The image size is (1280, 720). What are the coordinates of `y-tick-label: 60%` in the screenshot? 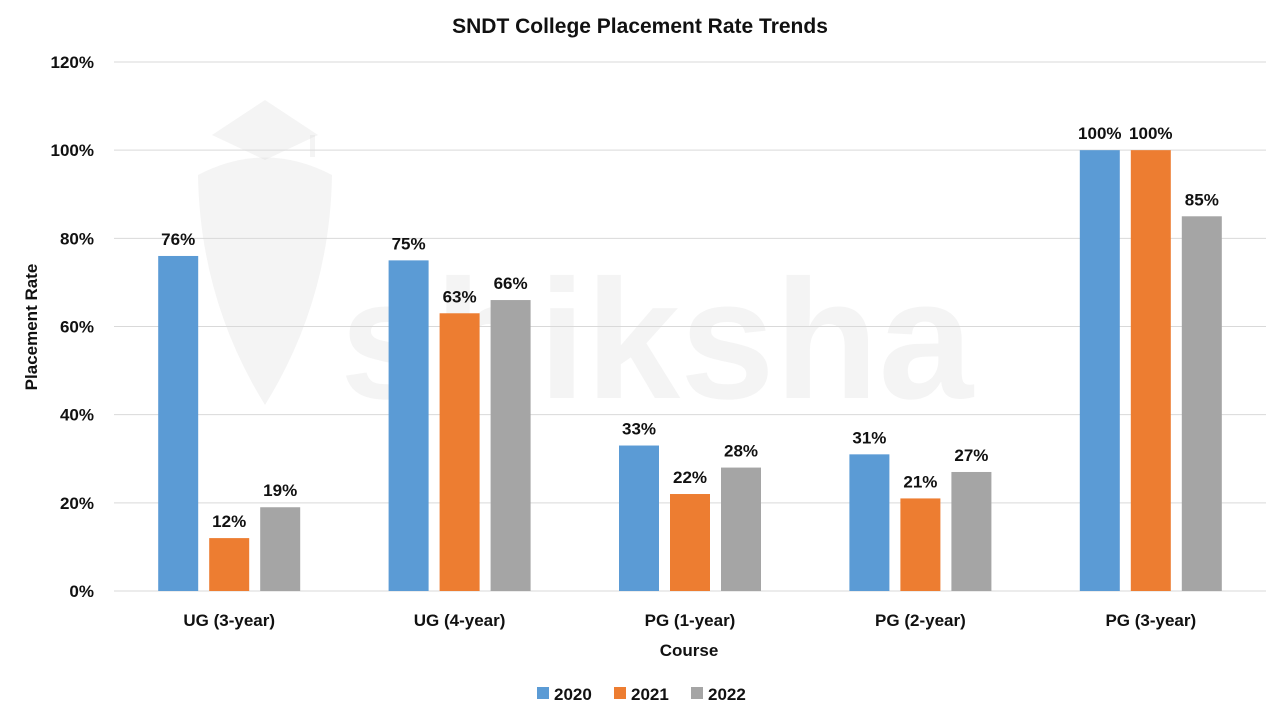 It's located at (77, 327).